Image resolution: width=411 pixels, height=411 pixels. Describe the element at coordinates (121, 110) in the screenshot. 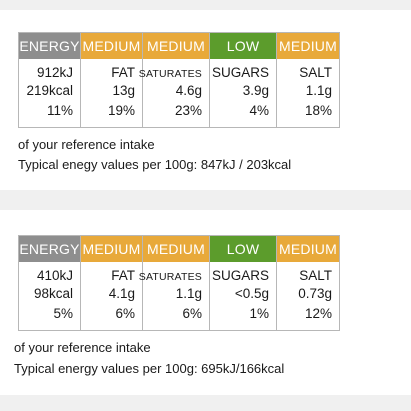

I see `fat-percent: 19%` at that location.